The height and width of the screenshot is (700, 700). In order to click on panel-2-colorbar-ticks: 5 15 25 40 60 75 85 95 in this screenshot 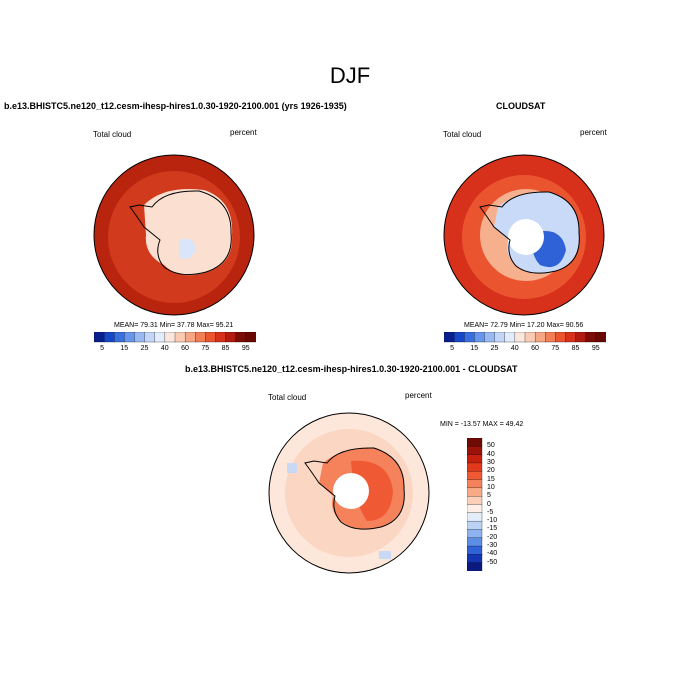, I will do `click(525, 350)`.